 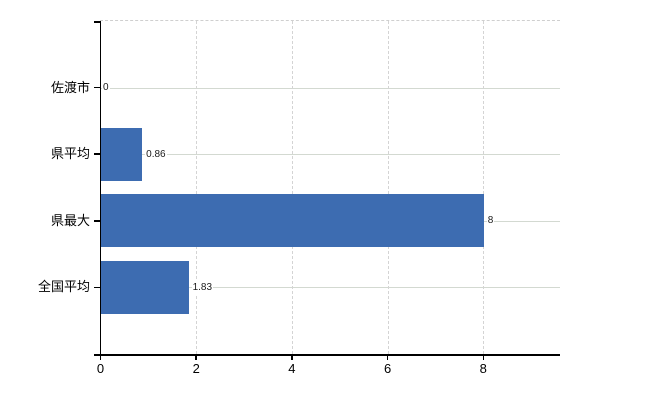 I want to click on x-tick-label: 8, so click(x=483, y=368).